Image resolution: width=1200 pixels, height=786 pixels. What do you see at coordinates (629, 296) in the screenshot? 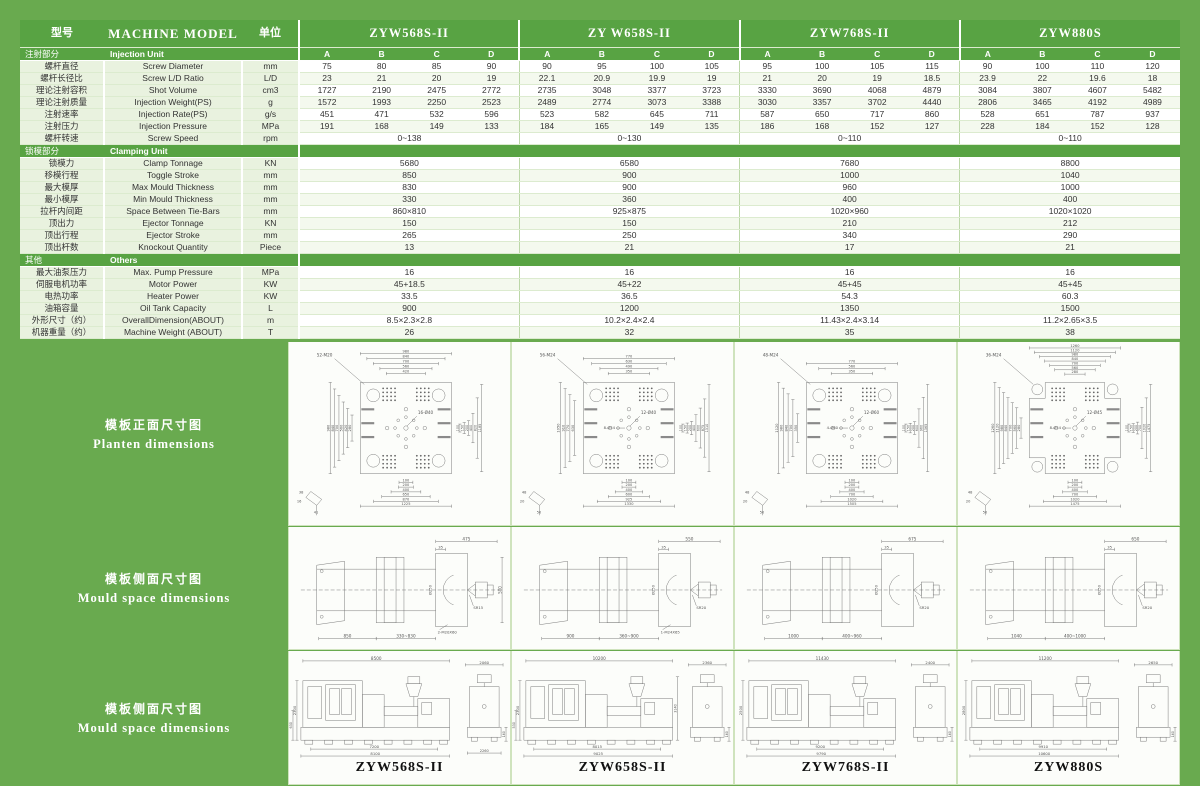
I see `spec-value-cell: 36.5` at bounding box center [629, 296].